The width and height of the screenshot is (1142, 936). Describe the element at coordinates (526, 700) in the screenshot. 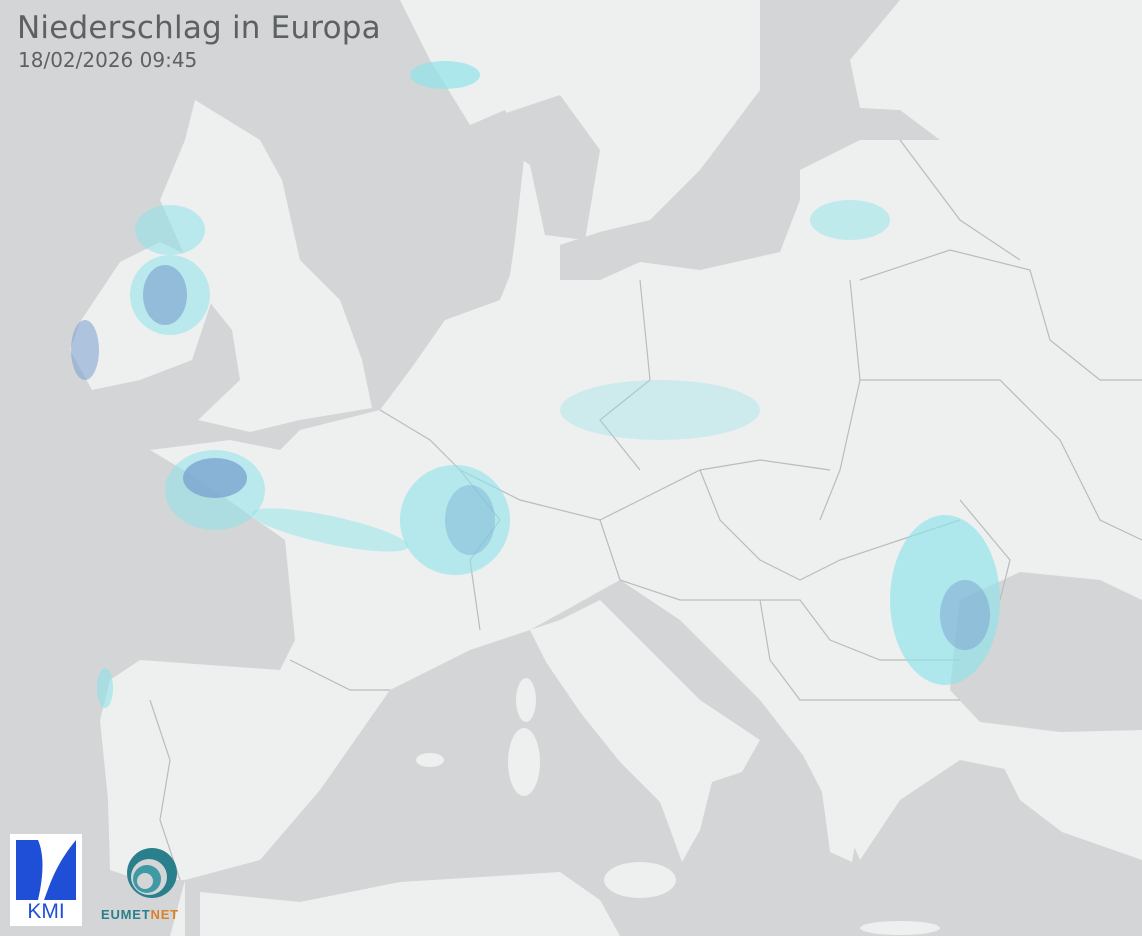

I see `corsica` at that location.